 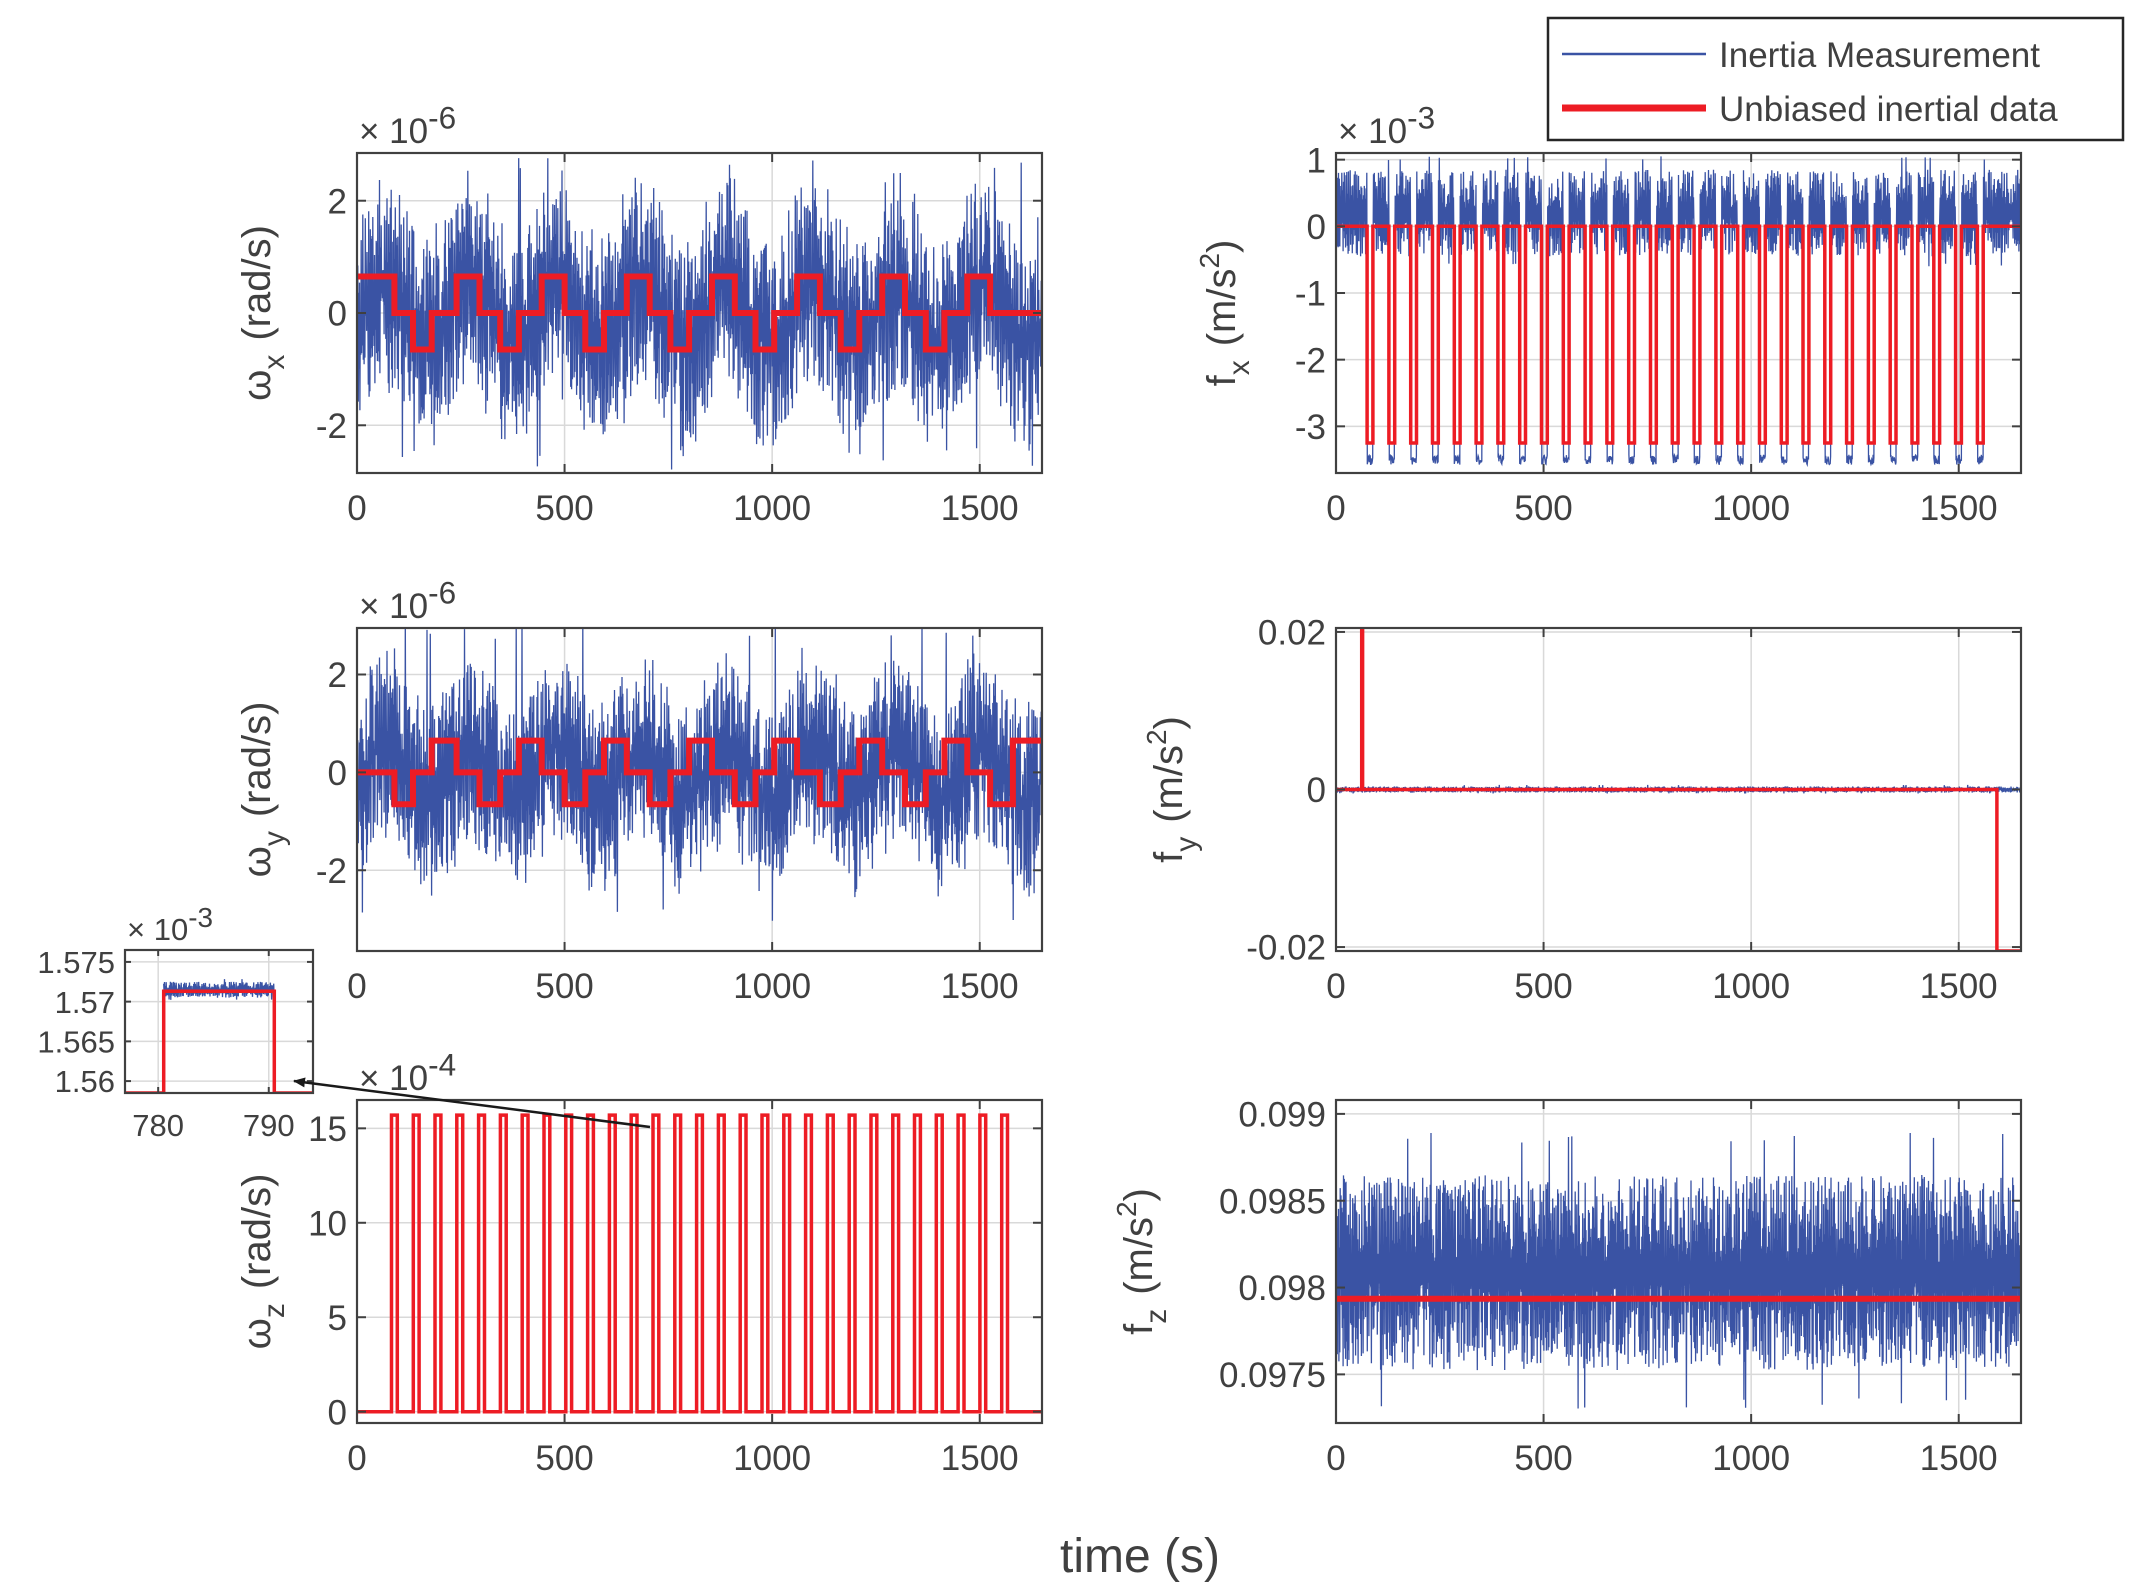 I want to click on y-tick-label: 1.575, so click(x=76, y=962).